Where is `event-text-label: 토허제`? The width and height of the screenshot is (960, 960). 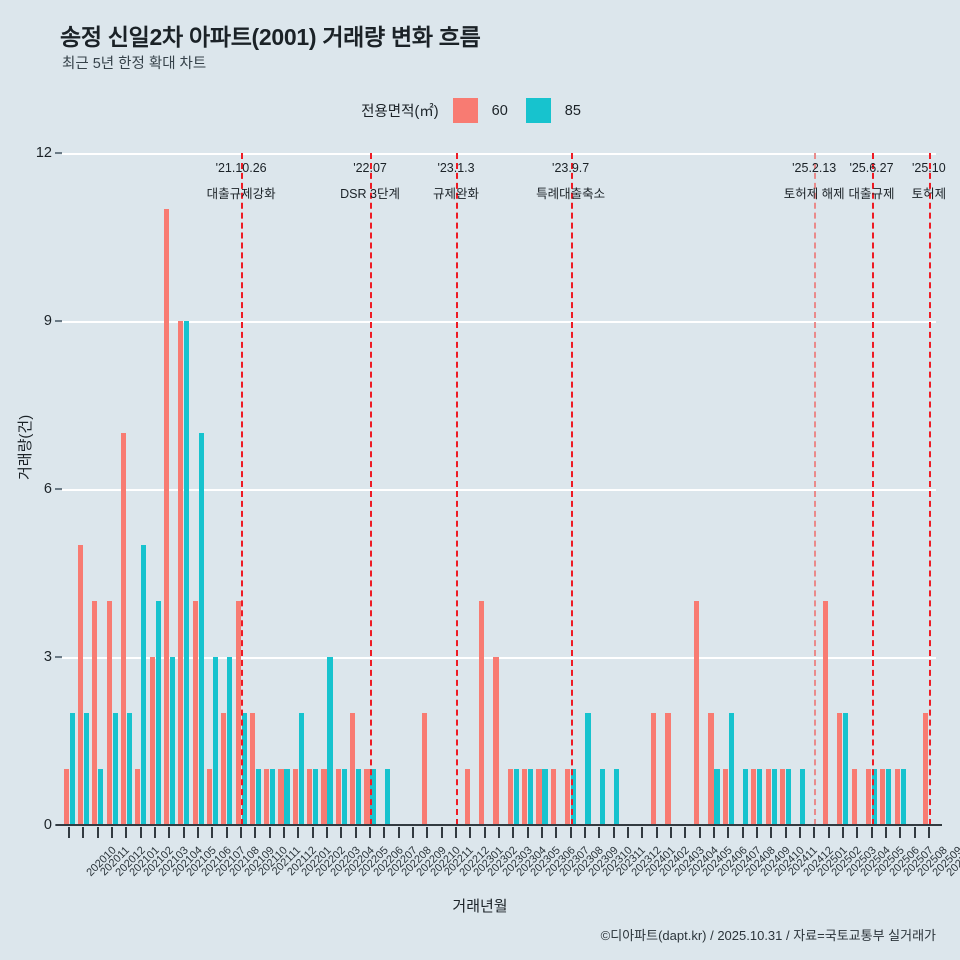
event-text-label: 토허제 is located at coordinates (929, 194).